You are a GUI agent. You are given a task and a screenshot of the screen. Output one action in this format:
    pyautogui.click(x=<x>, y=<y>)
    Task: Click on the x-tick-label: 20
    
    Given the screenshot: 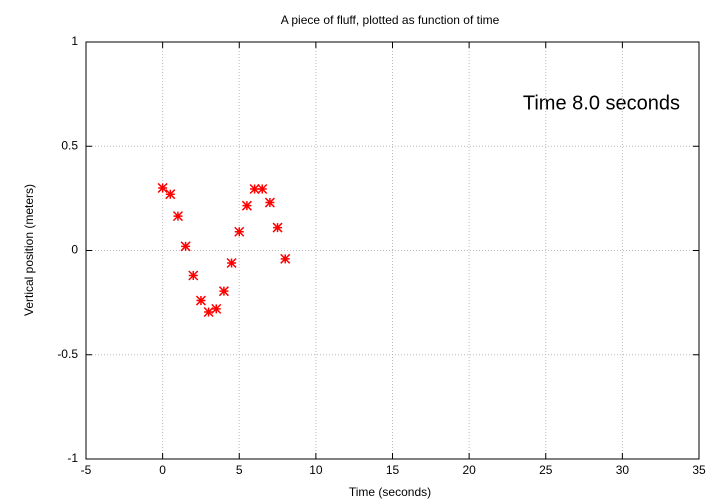 What is the action you would take?
    pyautogui.click(x=469, y=470)
    